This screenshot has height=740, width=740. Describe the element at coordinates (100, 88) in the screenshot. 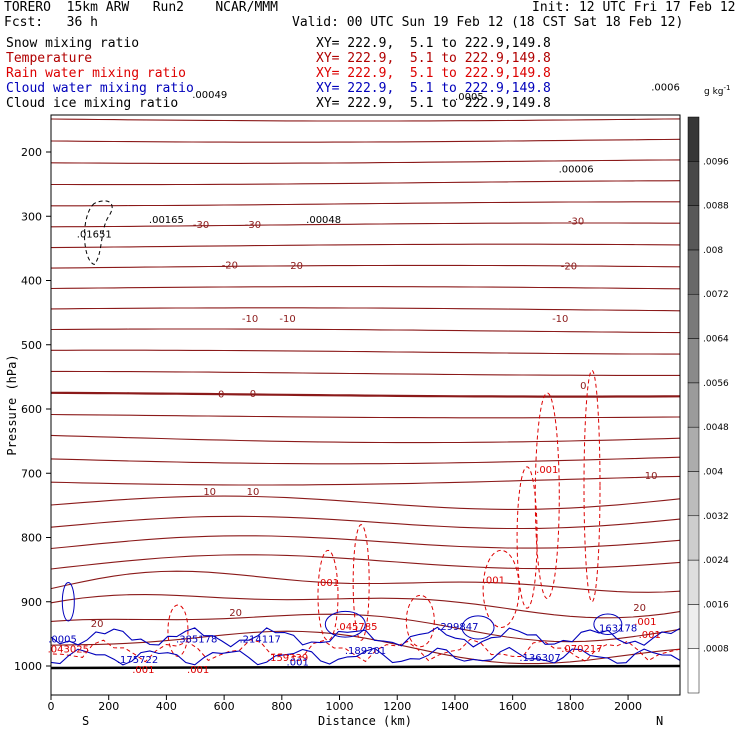

I see `field-name-cloud-water: Cloud water mixing ratio` at that location.